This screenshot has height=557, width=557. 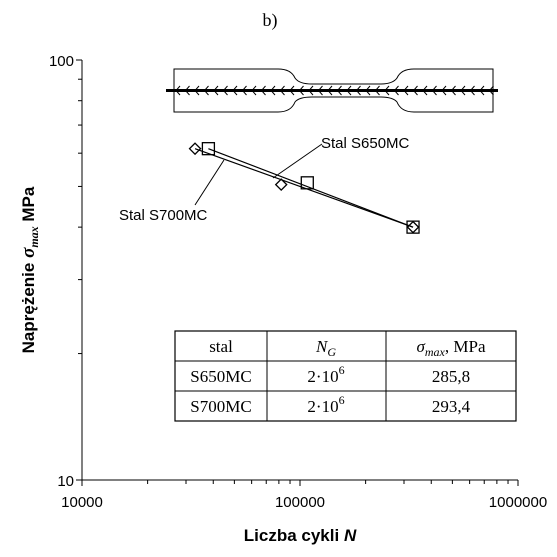 What do you see at coordinates (331, 352) in the screenshot?
I see `table-header-ng-sub: G` at bounding box center [331, 352].